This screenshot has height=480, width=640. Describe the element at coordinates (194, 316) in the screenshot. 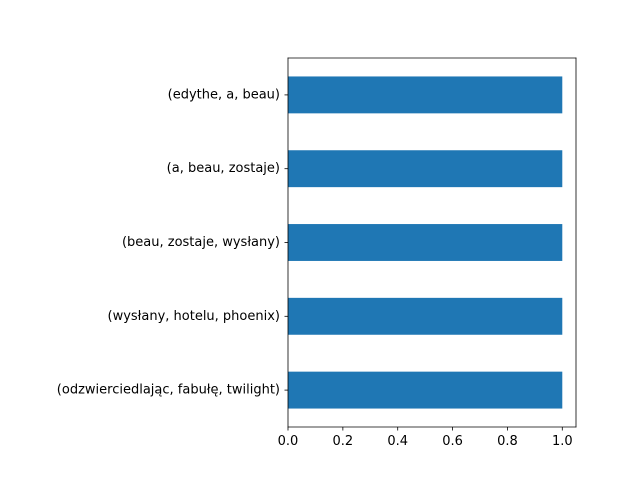

I see `y-tick-label: (wysłany, hotelu, phoenix)` at that location.